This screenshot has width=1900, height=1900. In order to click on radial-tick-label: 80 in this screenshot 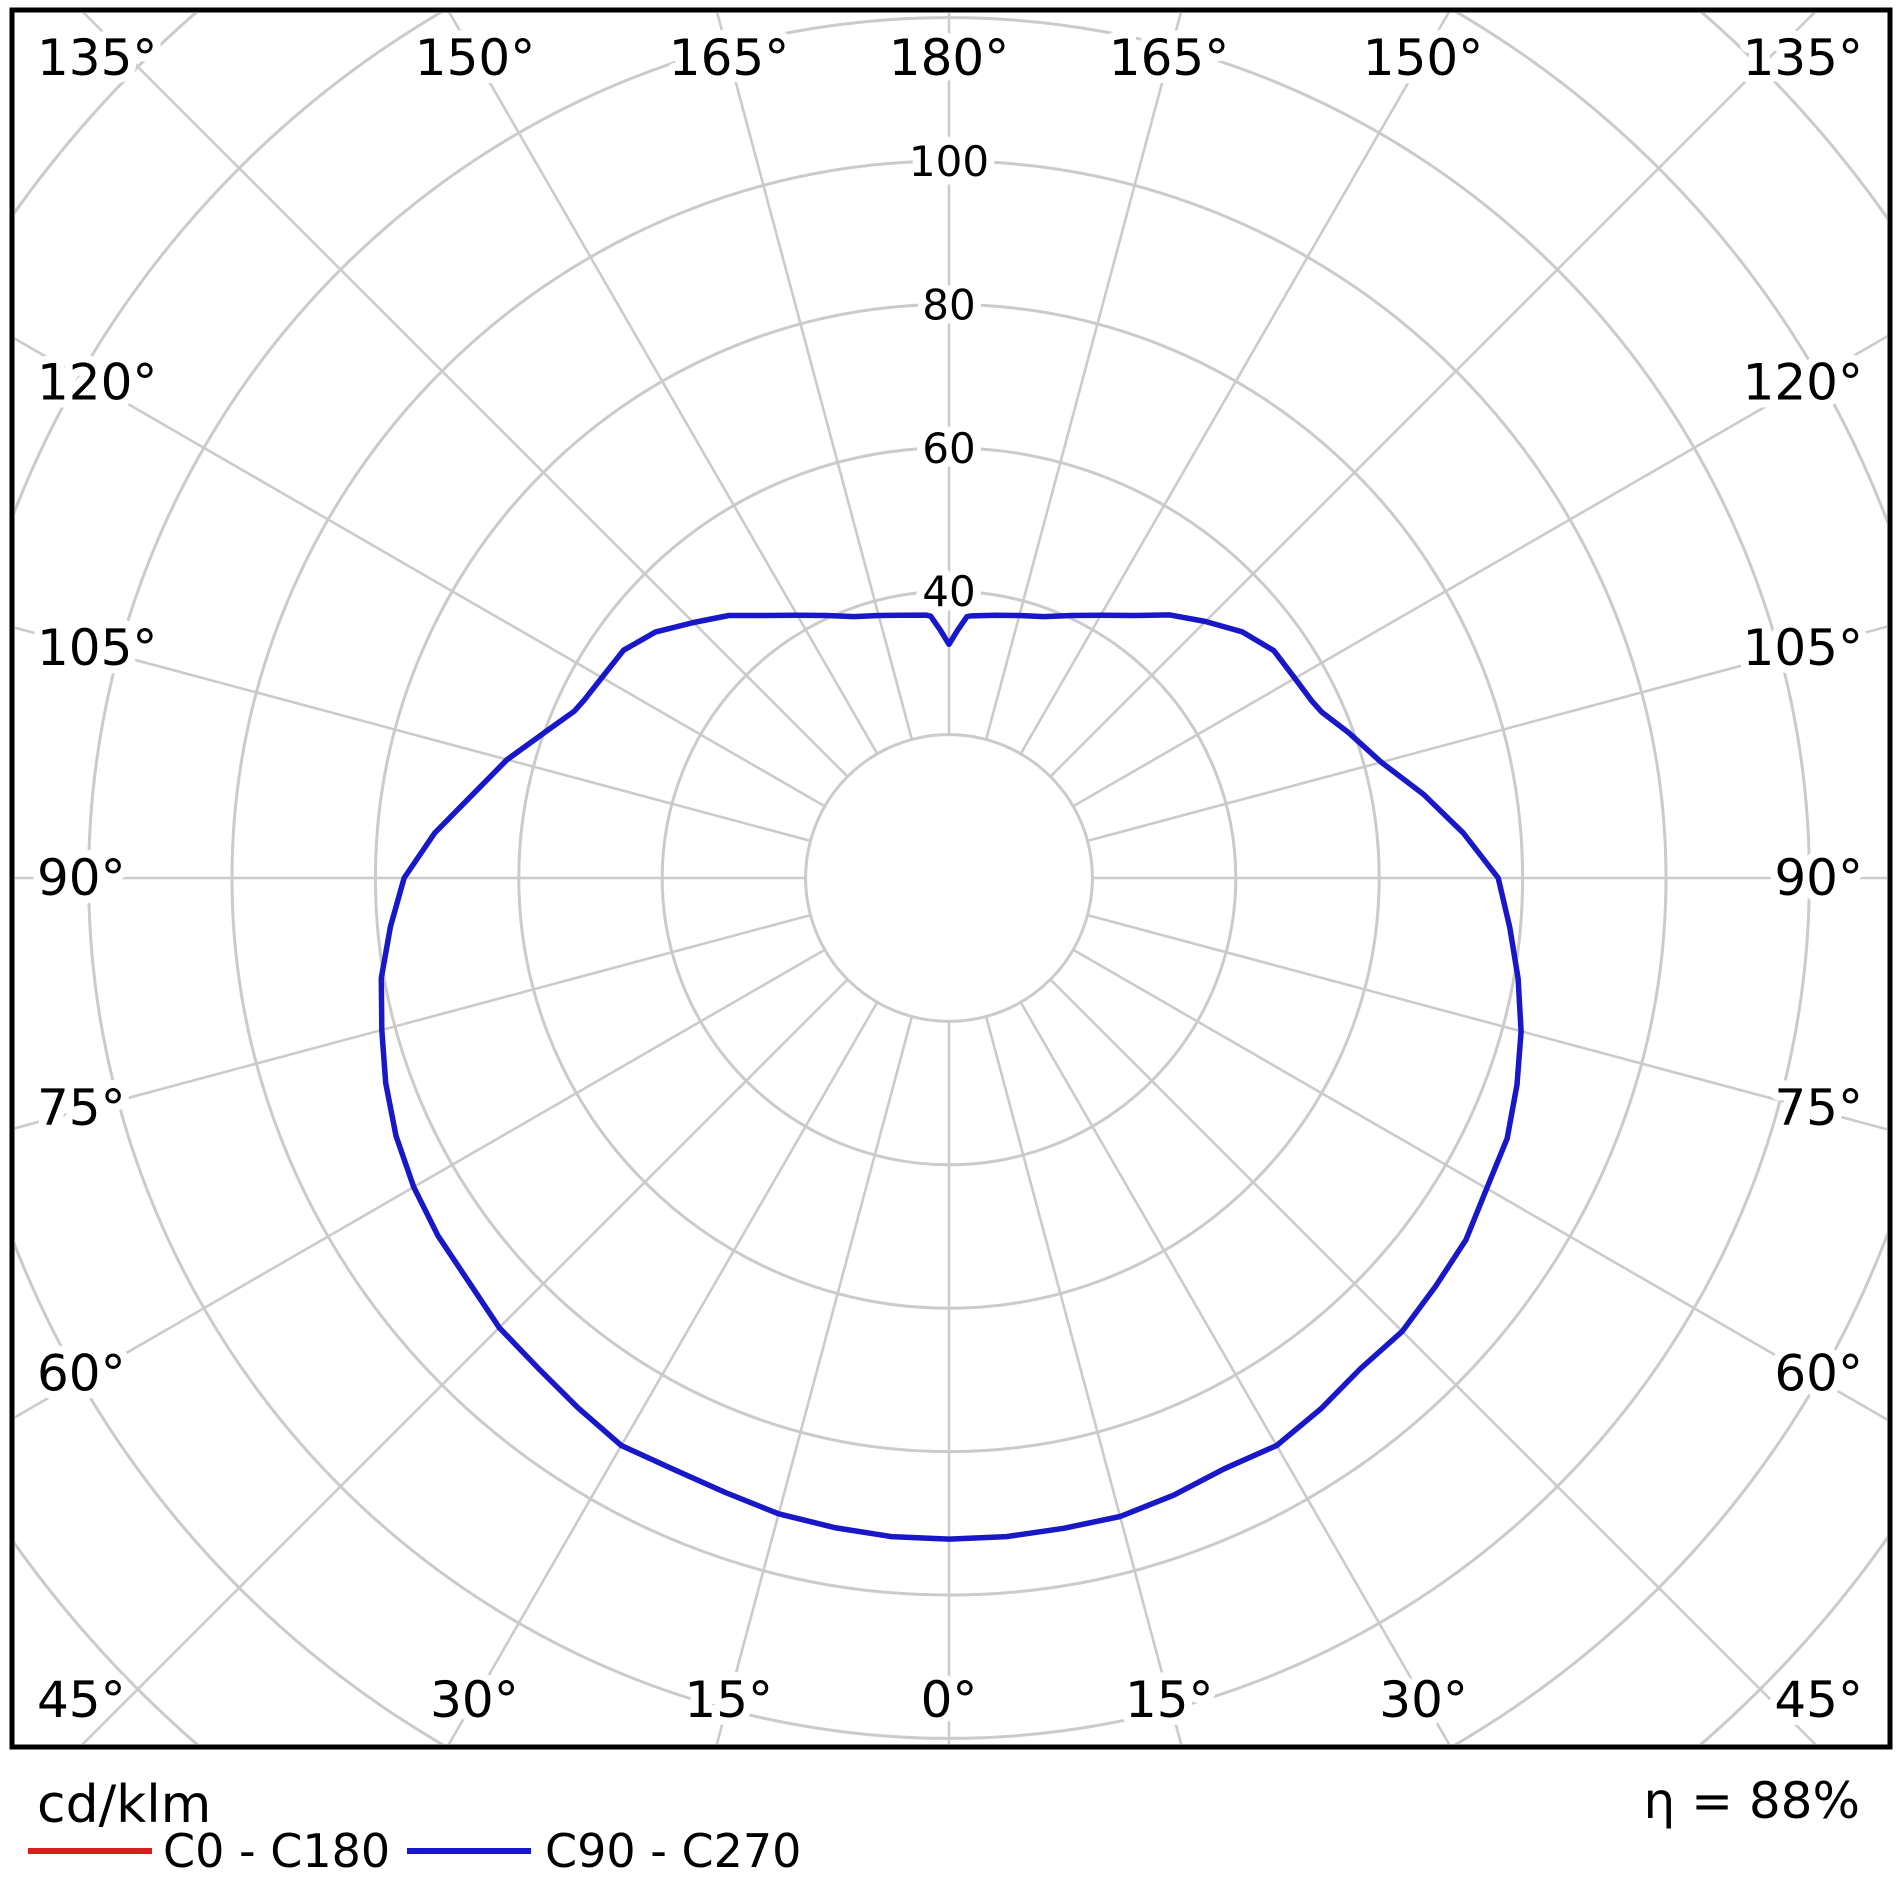, I will do `click(948, 304)`.